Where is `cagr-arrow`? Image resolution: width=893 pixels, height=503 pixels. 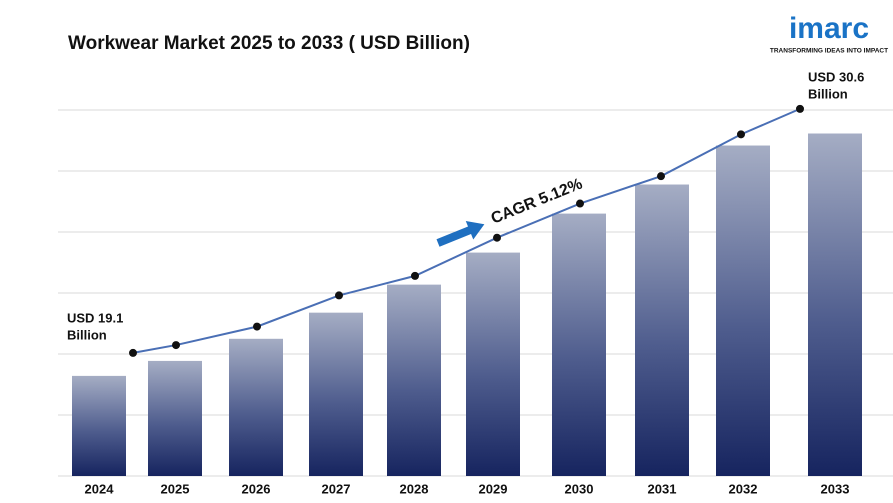
cagr-arrow is located at coordinates (460, 233).